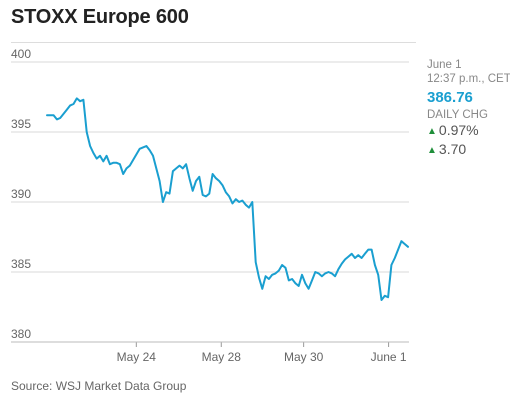  I want to click on x-tick-label: May 30, so click(304, 357).